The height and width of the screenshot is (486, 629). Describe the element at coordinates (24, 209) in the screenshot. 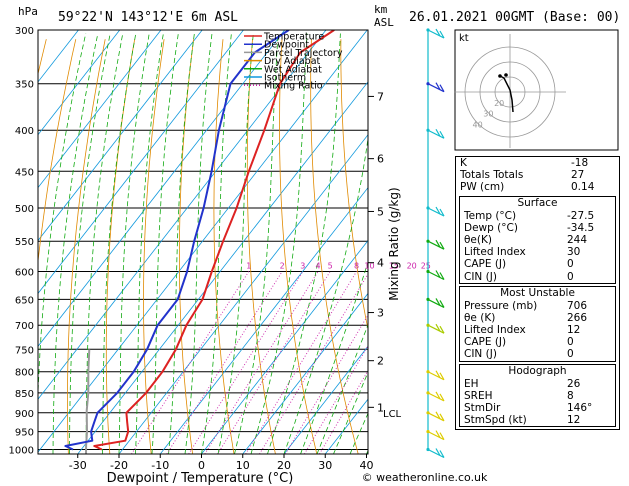

I see `pressure-tick-label: 500` at that location.